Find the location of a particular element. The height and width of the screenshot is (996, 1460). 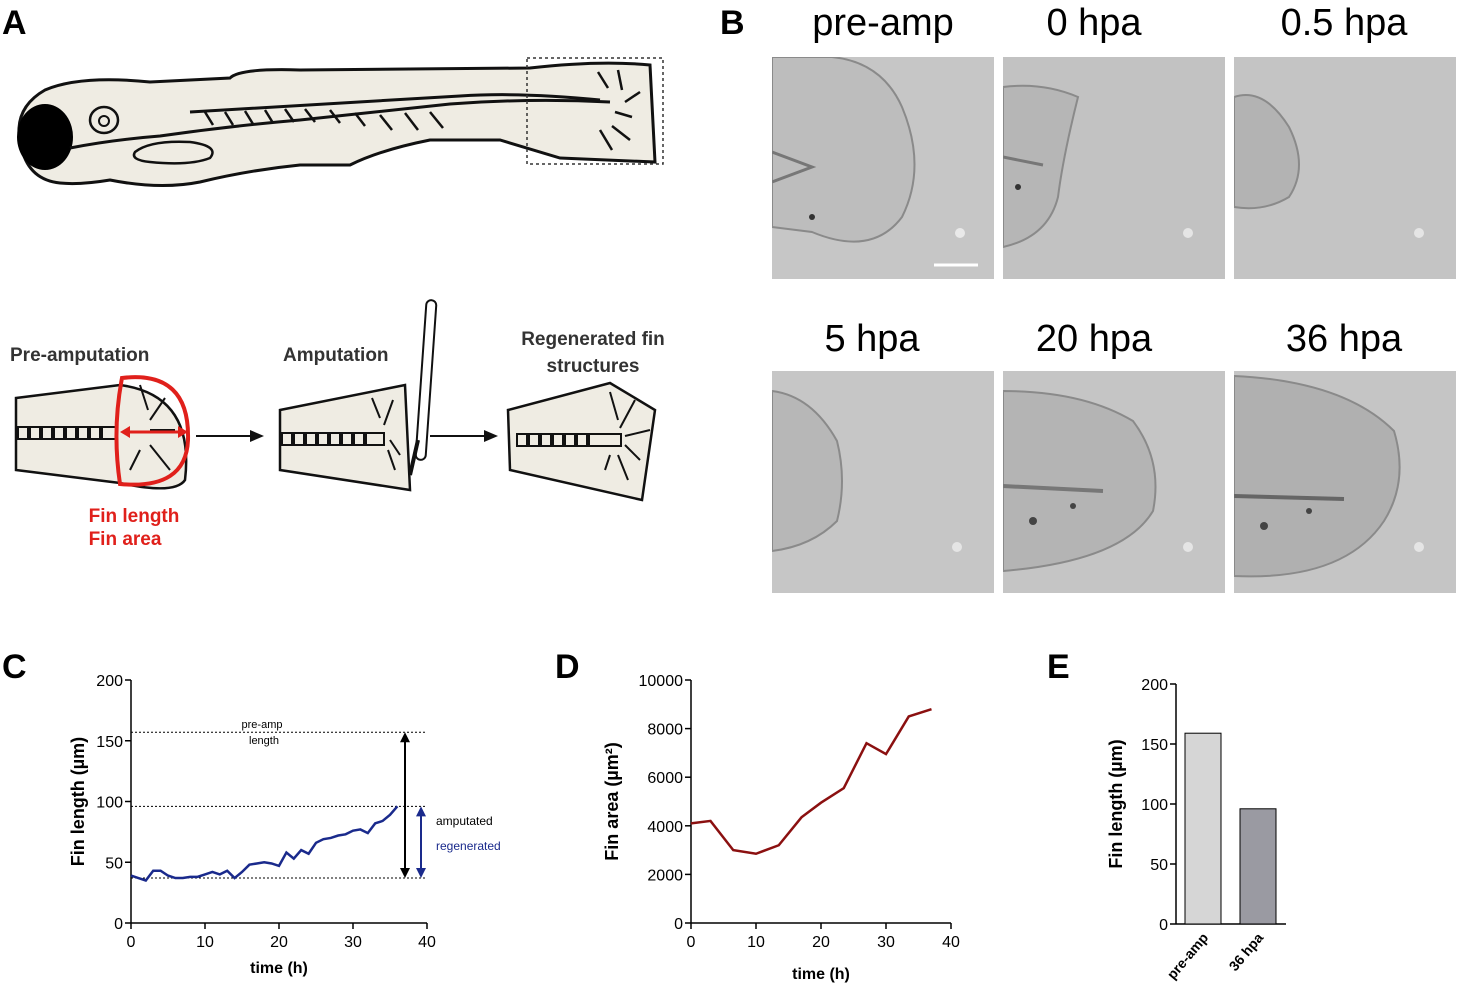

measure-label-fin-area: Fin area is located at coordinates (125, 539).